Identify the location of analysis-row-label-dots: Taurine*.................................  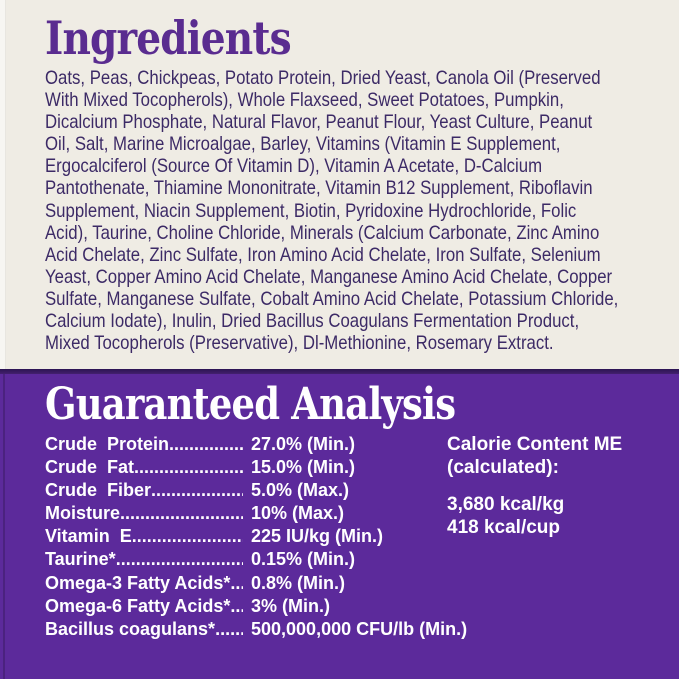
(144, 559).